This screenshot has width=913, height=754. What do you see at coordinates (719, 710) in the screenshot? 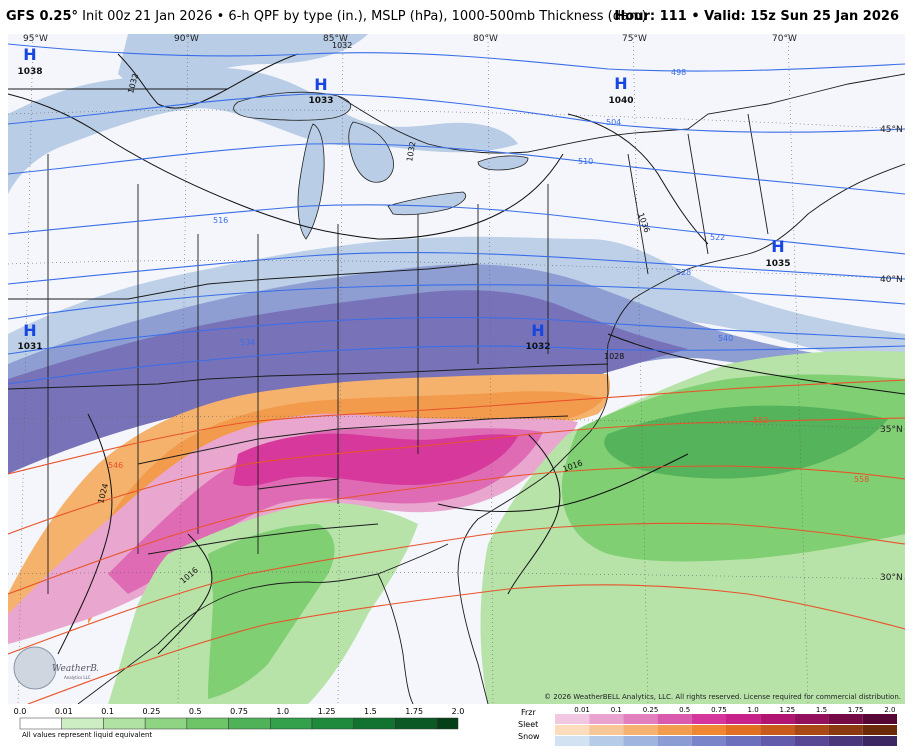
I see `type-tick-label: 0.75` at bounding box center [719, 710].